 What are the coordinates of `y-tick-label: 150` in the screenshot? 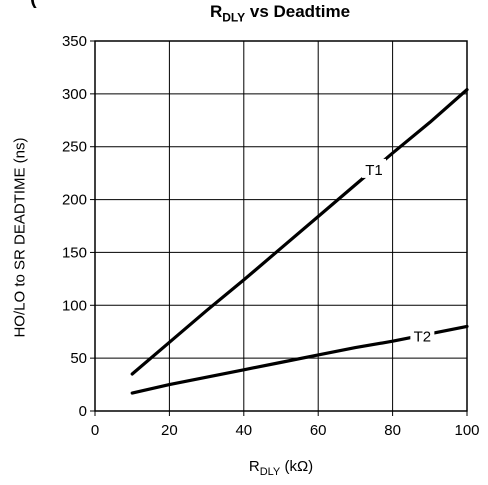 It's located at (74, 252).